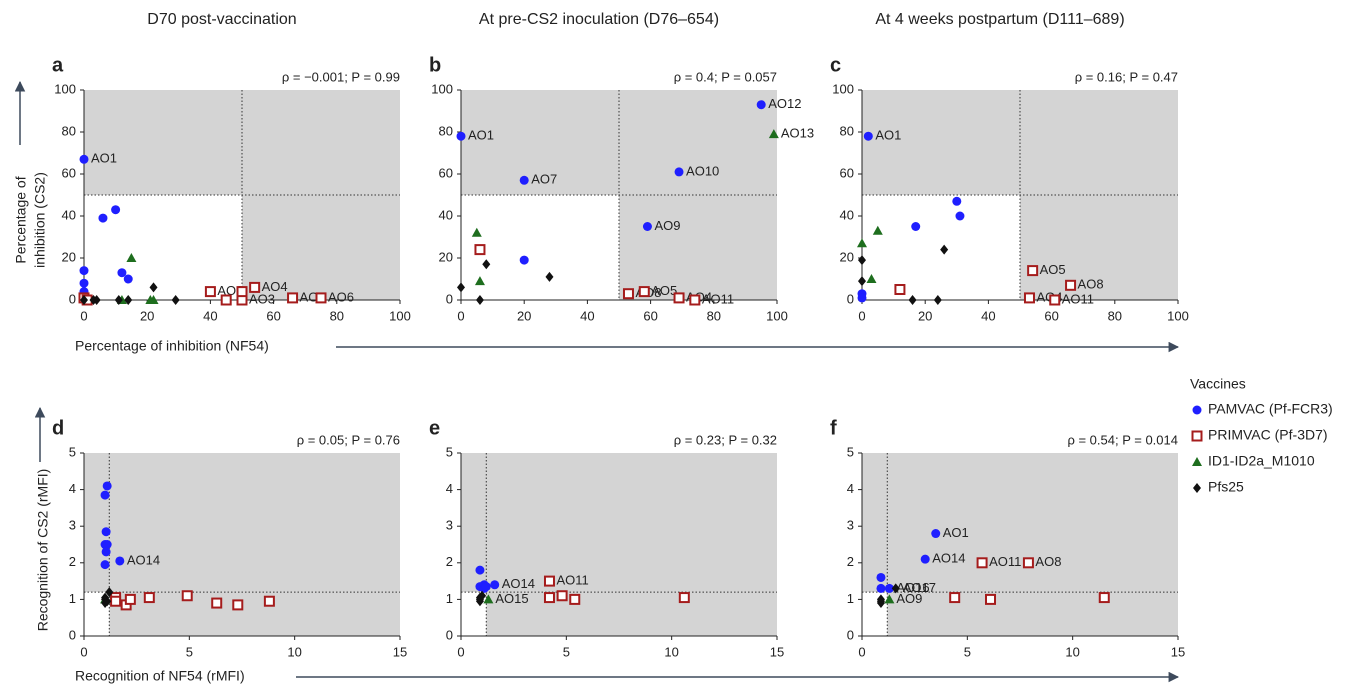 The height and width of the screenshot is (691, 1368). What do you see at coordinates (72, 451) in the screenshot?
I see `y-tick-label: 5` at bounding box center [72, 451].